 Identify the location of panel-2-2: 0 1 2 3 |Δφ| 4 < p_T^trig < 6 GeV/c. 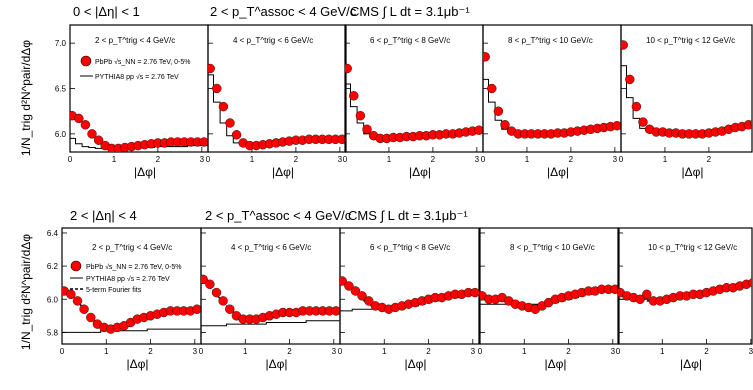
(270, 299).